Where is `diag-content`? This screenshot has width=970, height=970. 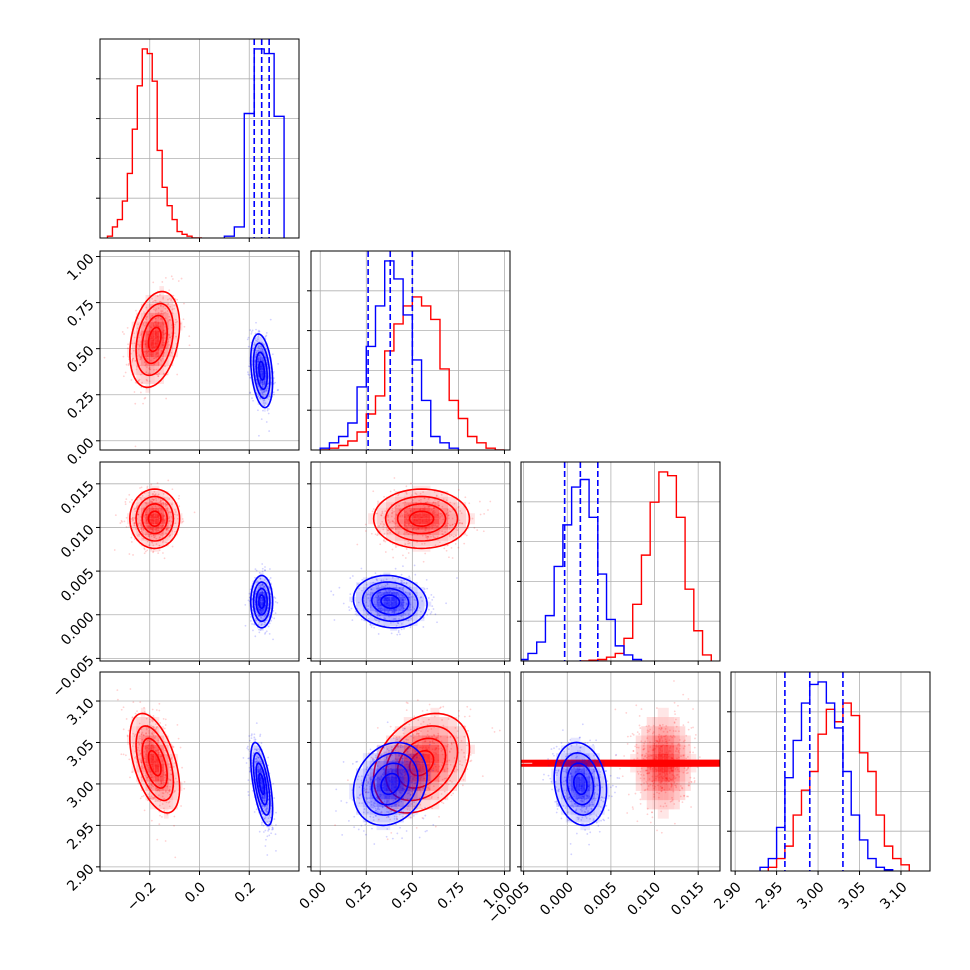
diag-content is located at coordinates (616, 561).